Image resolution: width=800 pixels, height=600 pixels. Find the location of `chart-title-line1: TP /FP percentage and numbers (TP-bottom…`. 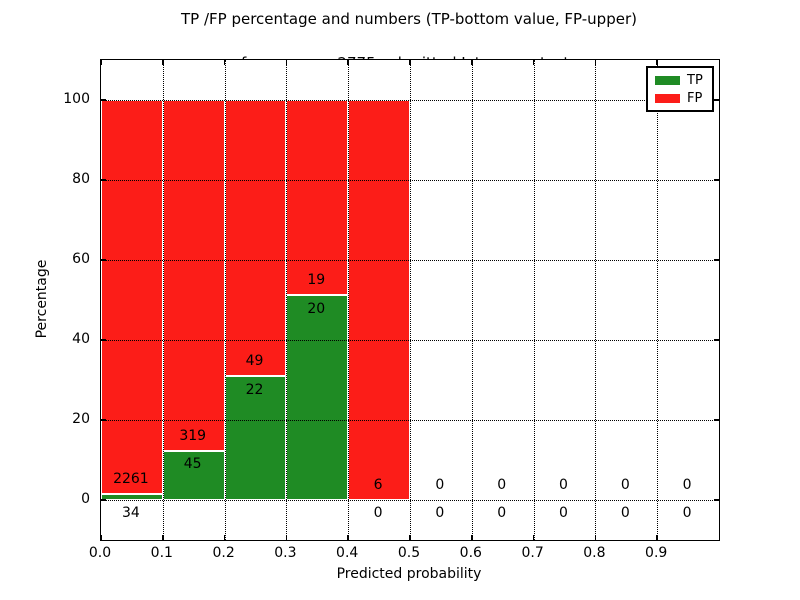

chart-title-line1: TP /FP percentage and numbers (TP-bottom… is located at coordinates (409, 19).